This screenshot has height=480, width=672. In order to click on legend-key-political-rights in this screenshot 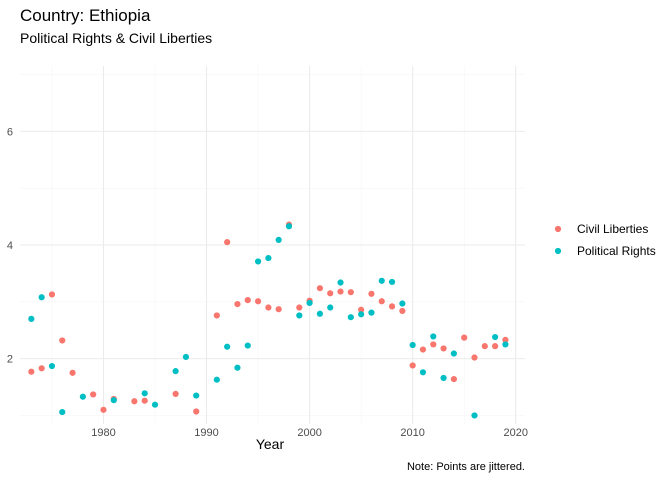, I will do `click(558, 251)`.